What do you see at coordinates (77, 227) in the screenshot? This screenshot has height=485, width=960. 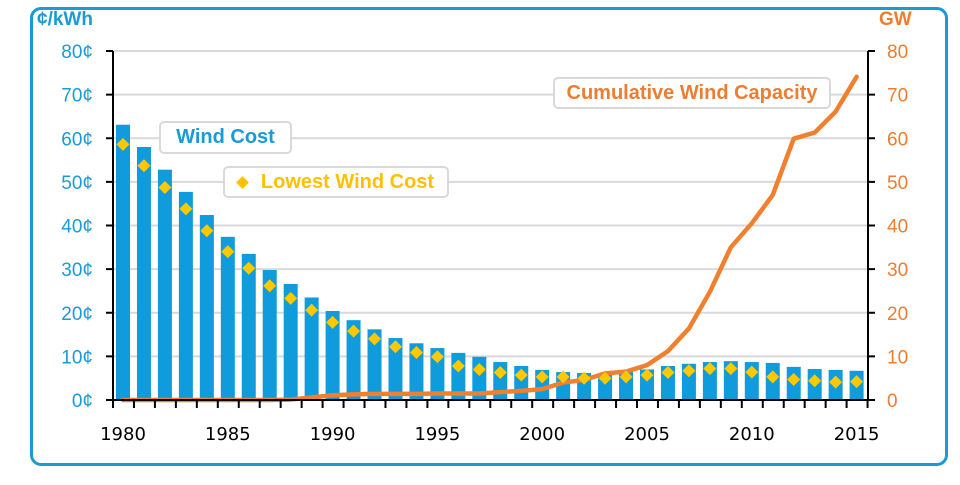 I see `left-axis-tick-label: 40¢` at bounding box center [77, 227].